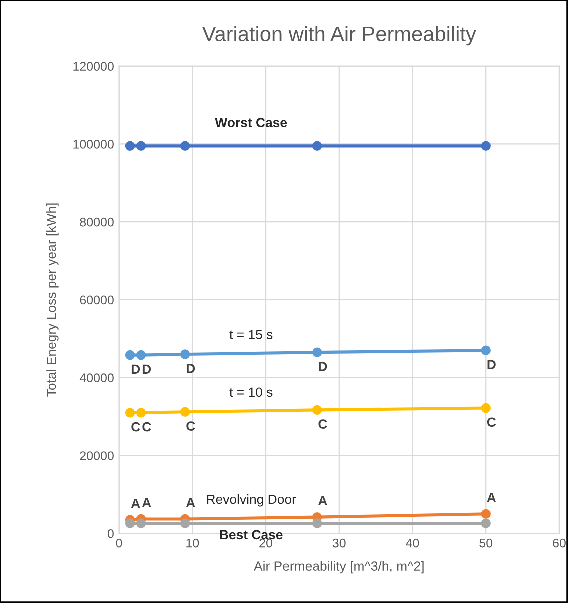  What do you see at coordinates (97, 222) in the screenshot?
I see `y-tick-label: 80000` at bounding box center [97, 222].